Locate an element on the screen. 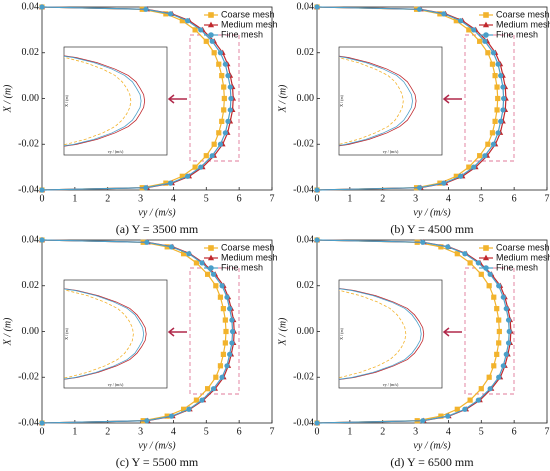 This screenshot has width=550, height=471. y-tick-label: 0.02 is located at coordinates (306, 52).